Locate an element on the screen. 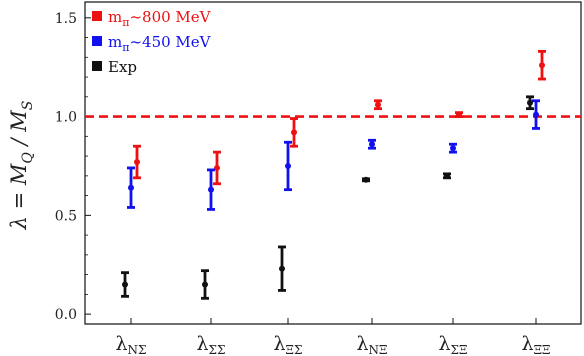 This screenshot has height=356, width=584. legend-label-1: mπ~450 MeV is located at coordinates (160, 43).